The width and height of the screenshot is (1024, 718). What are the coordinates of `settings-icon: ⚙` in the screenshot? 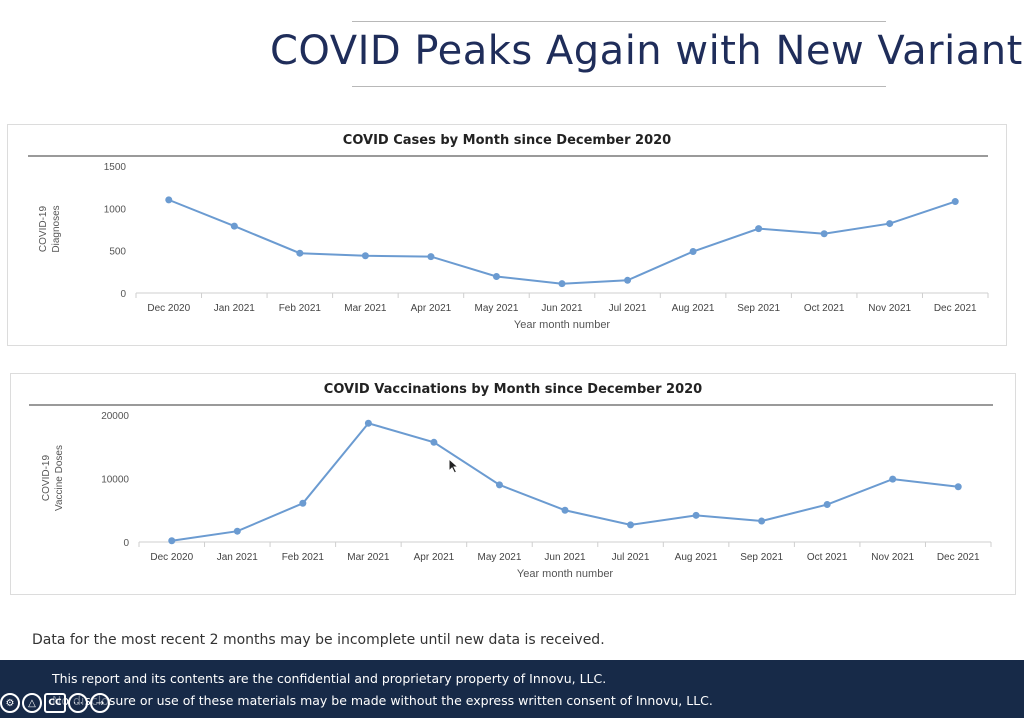 It's located at (10, 703).